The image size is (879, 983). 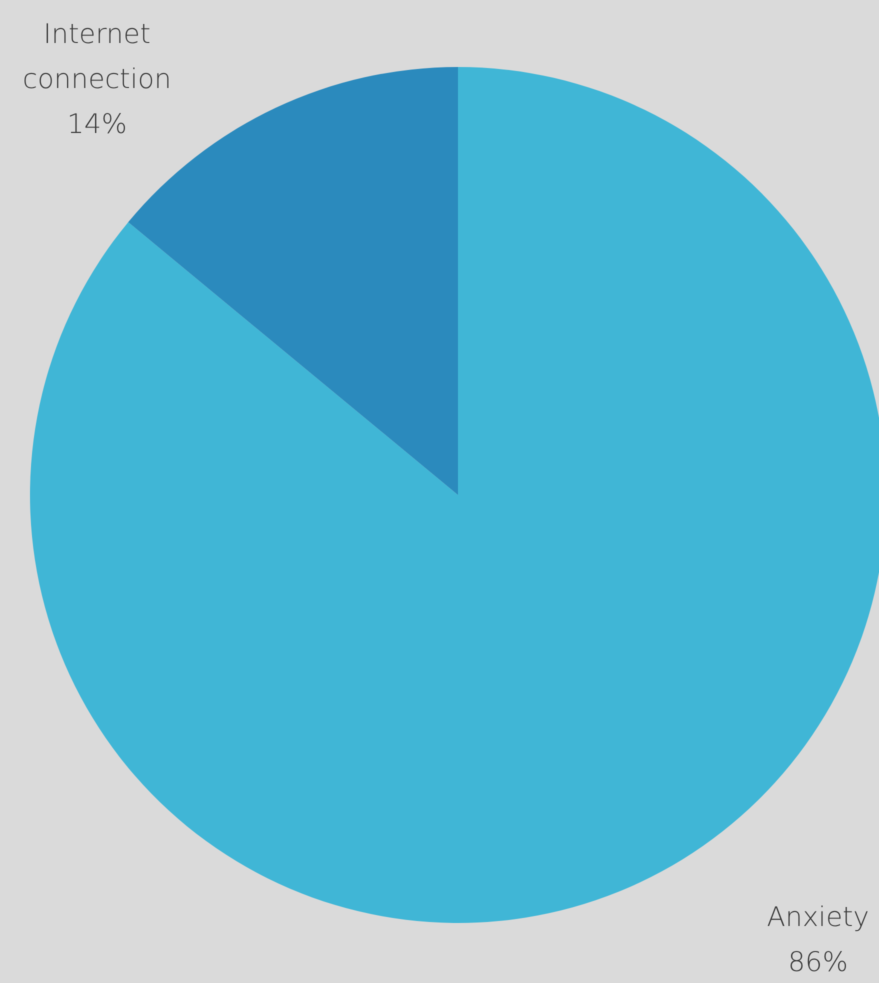 I want to click on data-label: 86%, so click(x=818, y=962).